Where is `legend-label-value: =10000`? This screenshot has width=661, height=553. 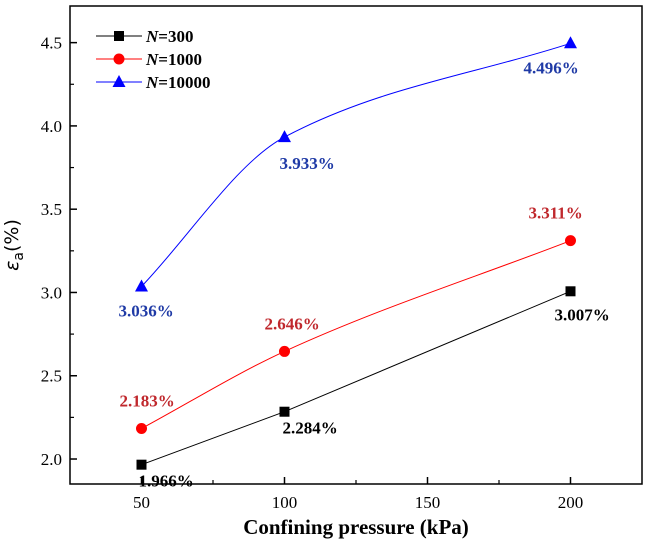
legend-label-value: =10000 is located at coordinates (184, 82).